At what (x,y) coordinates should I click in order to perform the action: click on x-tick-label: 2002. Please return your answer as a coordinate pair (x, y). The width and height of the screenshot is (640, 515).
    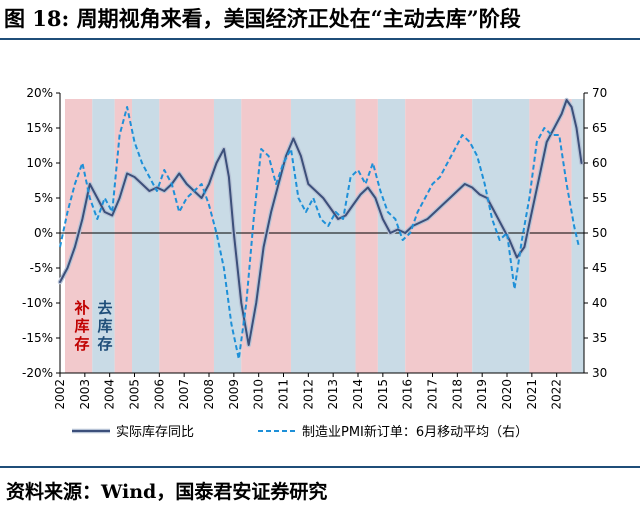
    Looking at the image, I should click on (60, 394).